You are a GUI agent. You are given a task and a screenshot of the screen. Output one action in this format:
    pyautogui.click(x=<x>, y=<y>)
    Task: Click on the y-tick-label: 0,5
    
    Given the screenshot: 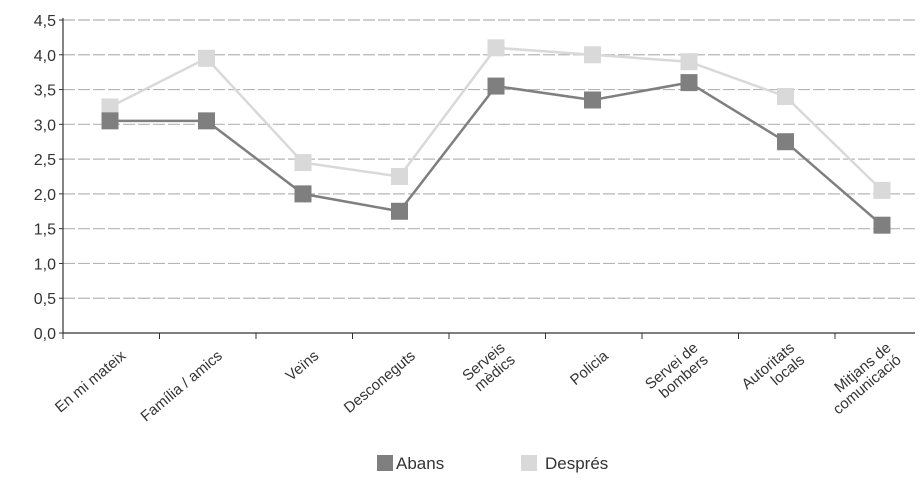 What is the action you would take?
    pyautogui.click(x=45, y=299)
    